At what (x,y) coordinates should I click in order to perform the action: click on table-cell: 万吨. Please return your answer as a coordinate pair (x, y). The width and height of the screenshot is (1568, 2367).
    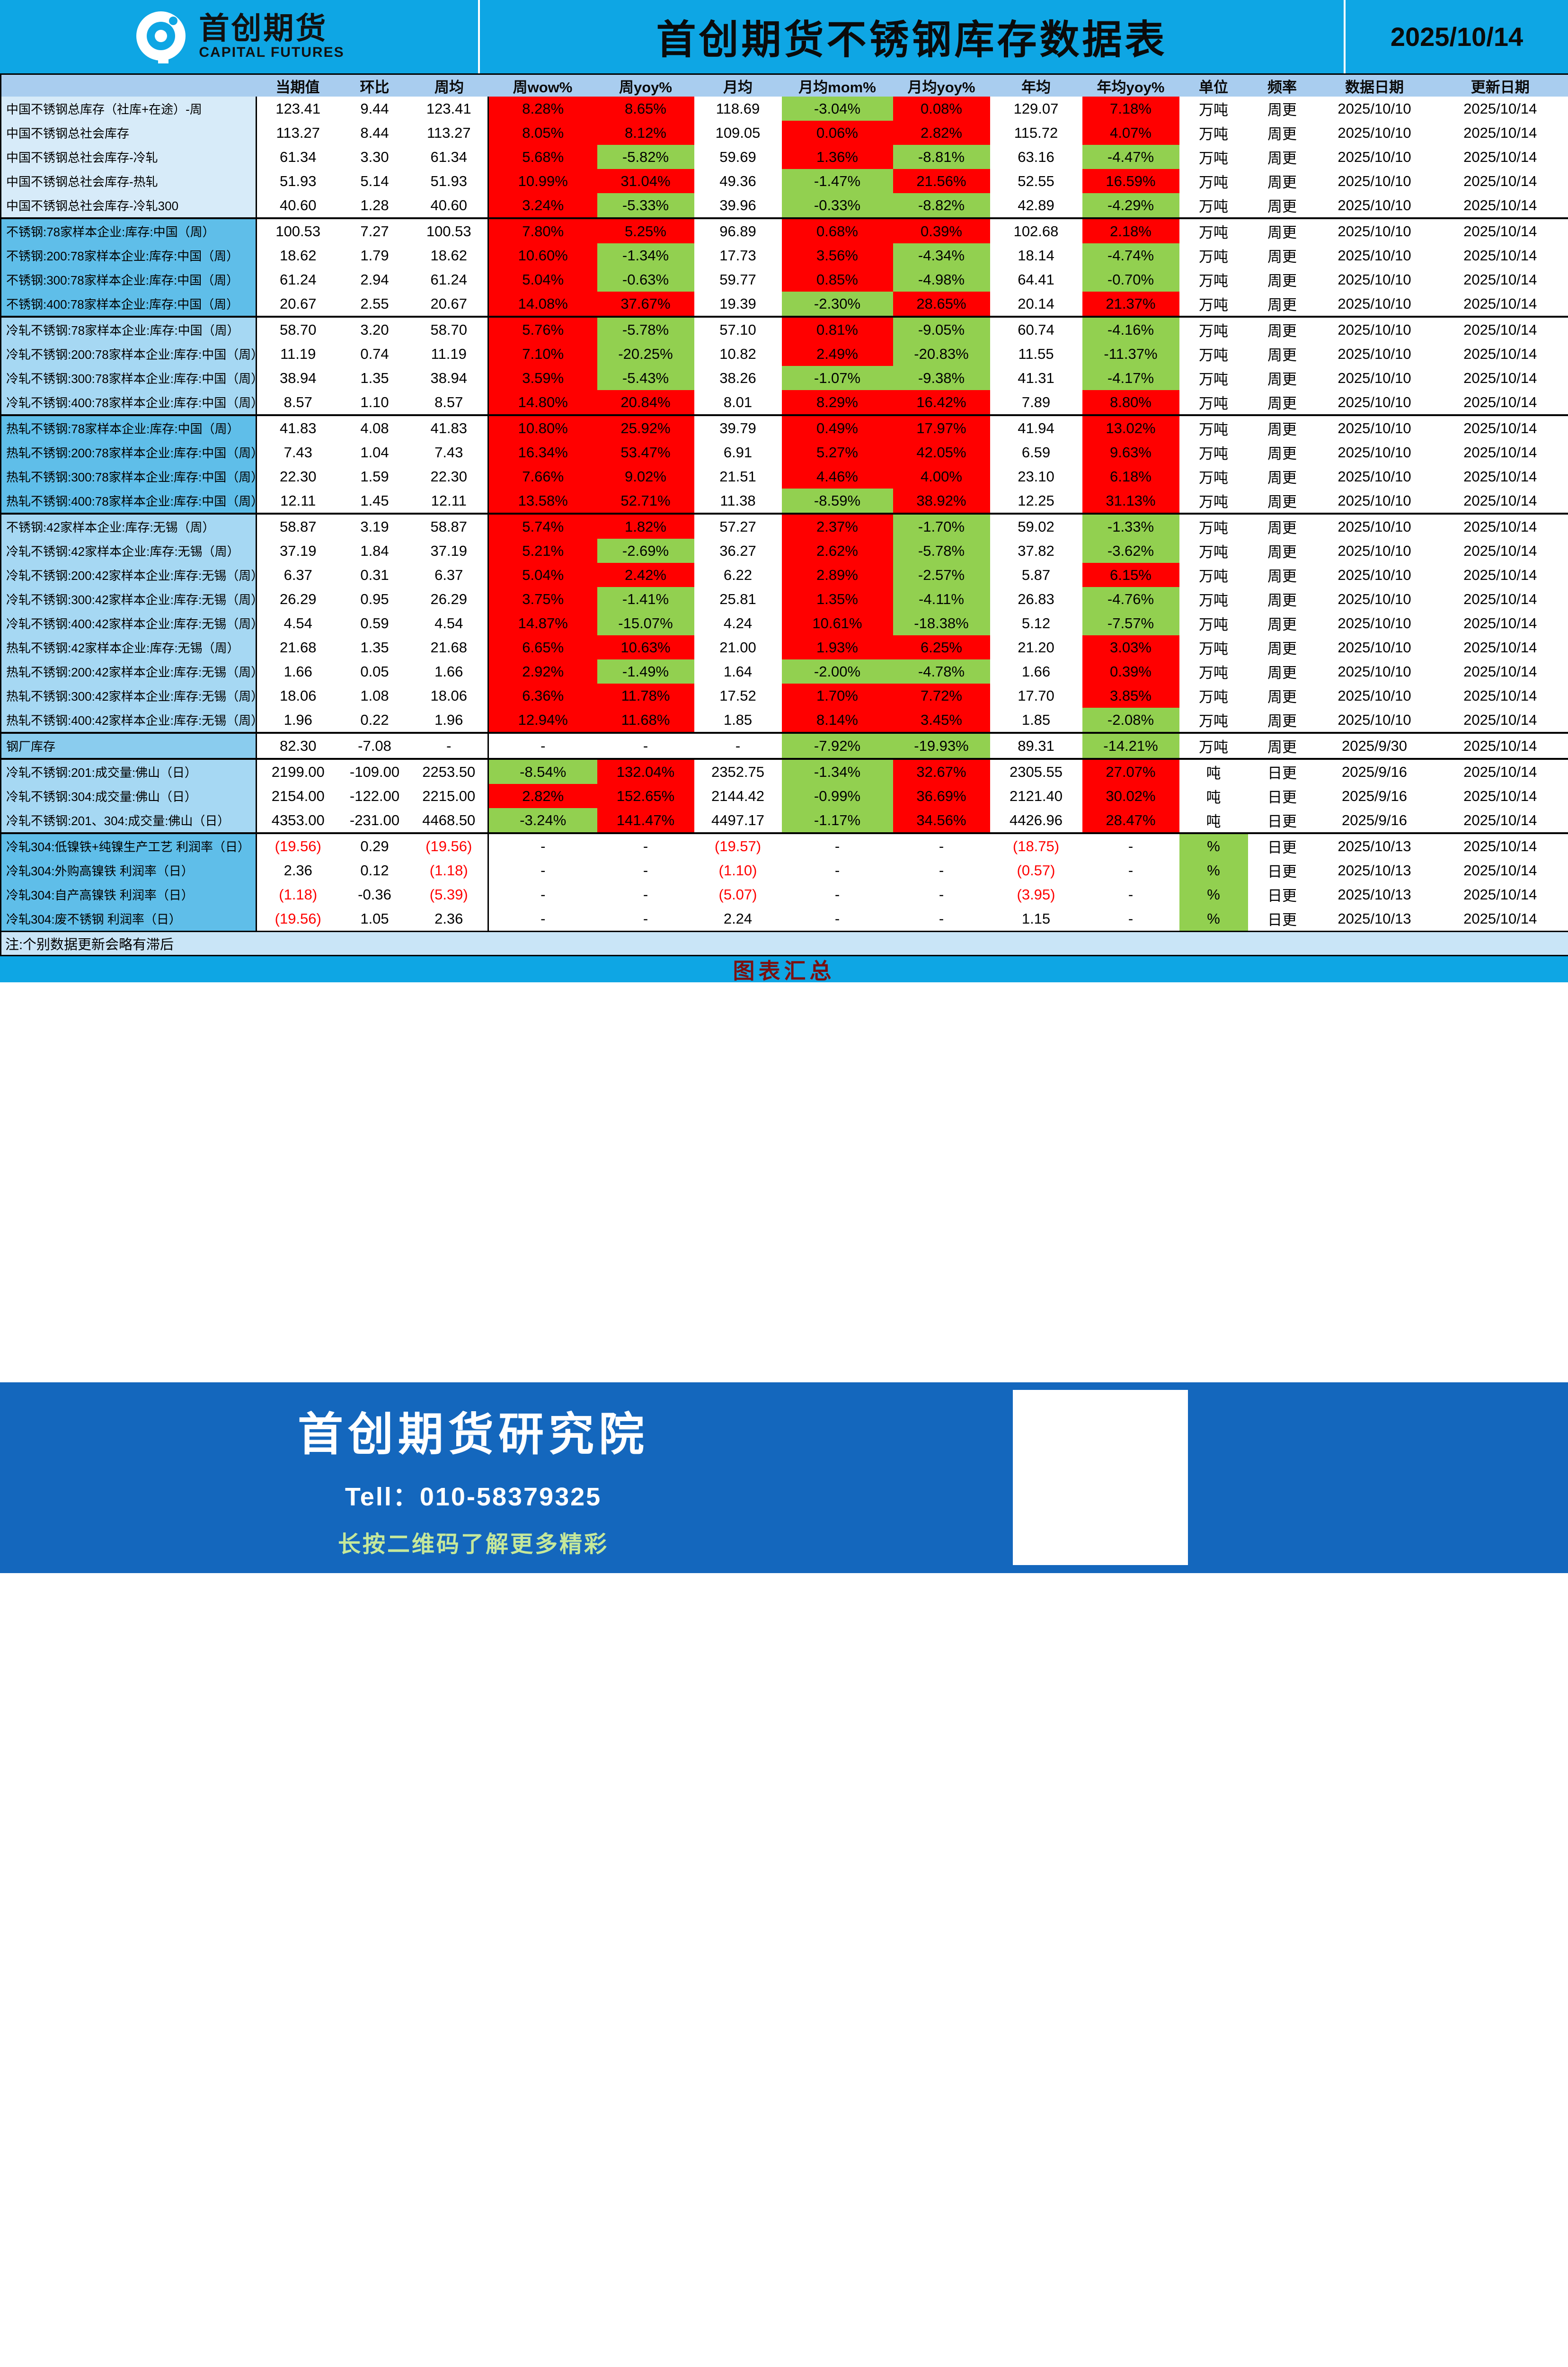
    Looking at the image, I should click on (1214, 599).